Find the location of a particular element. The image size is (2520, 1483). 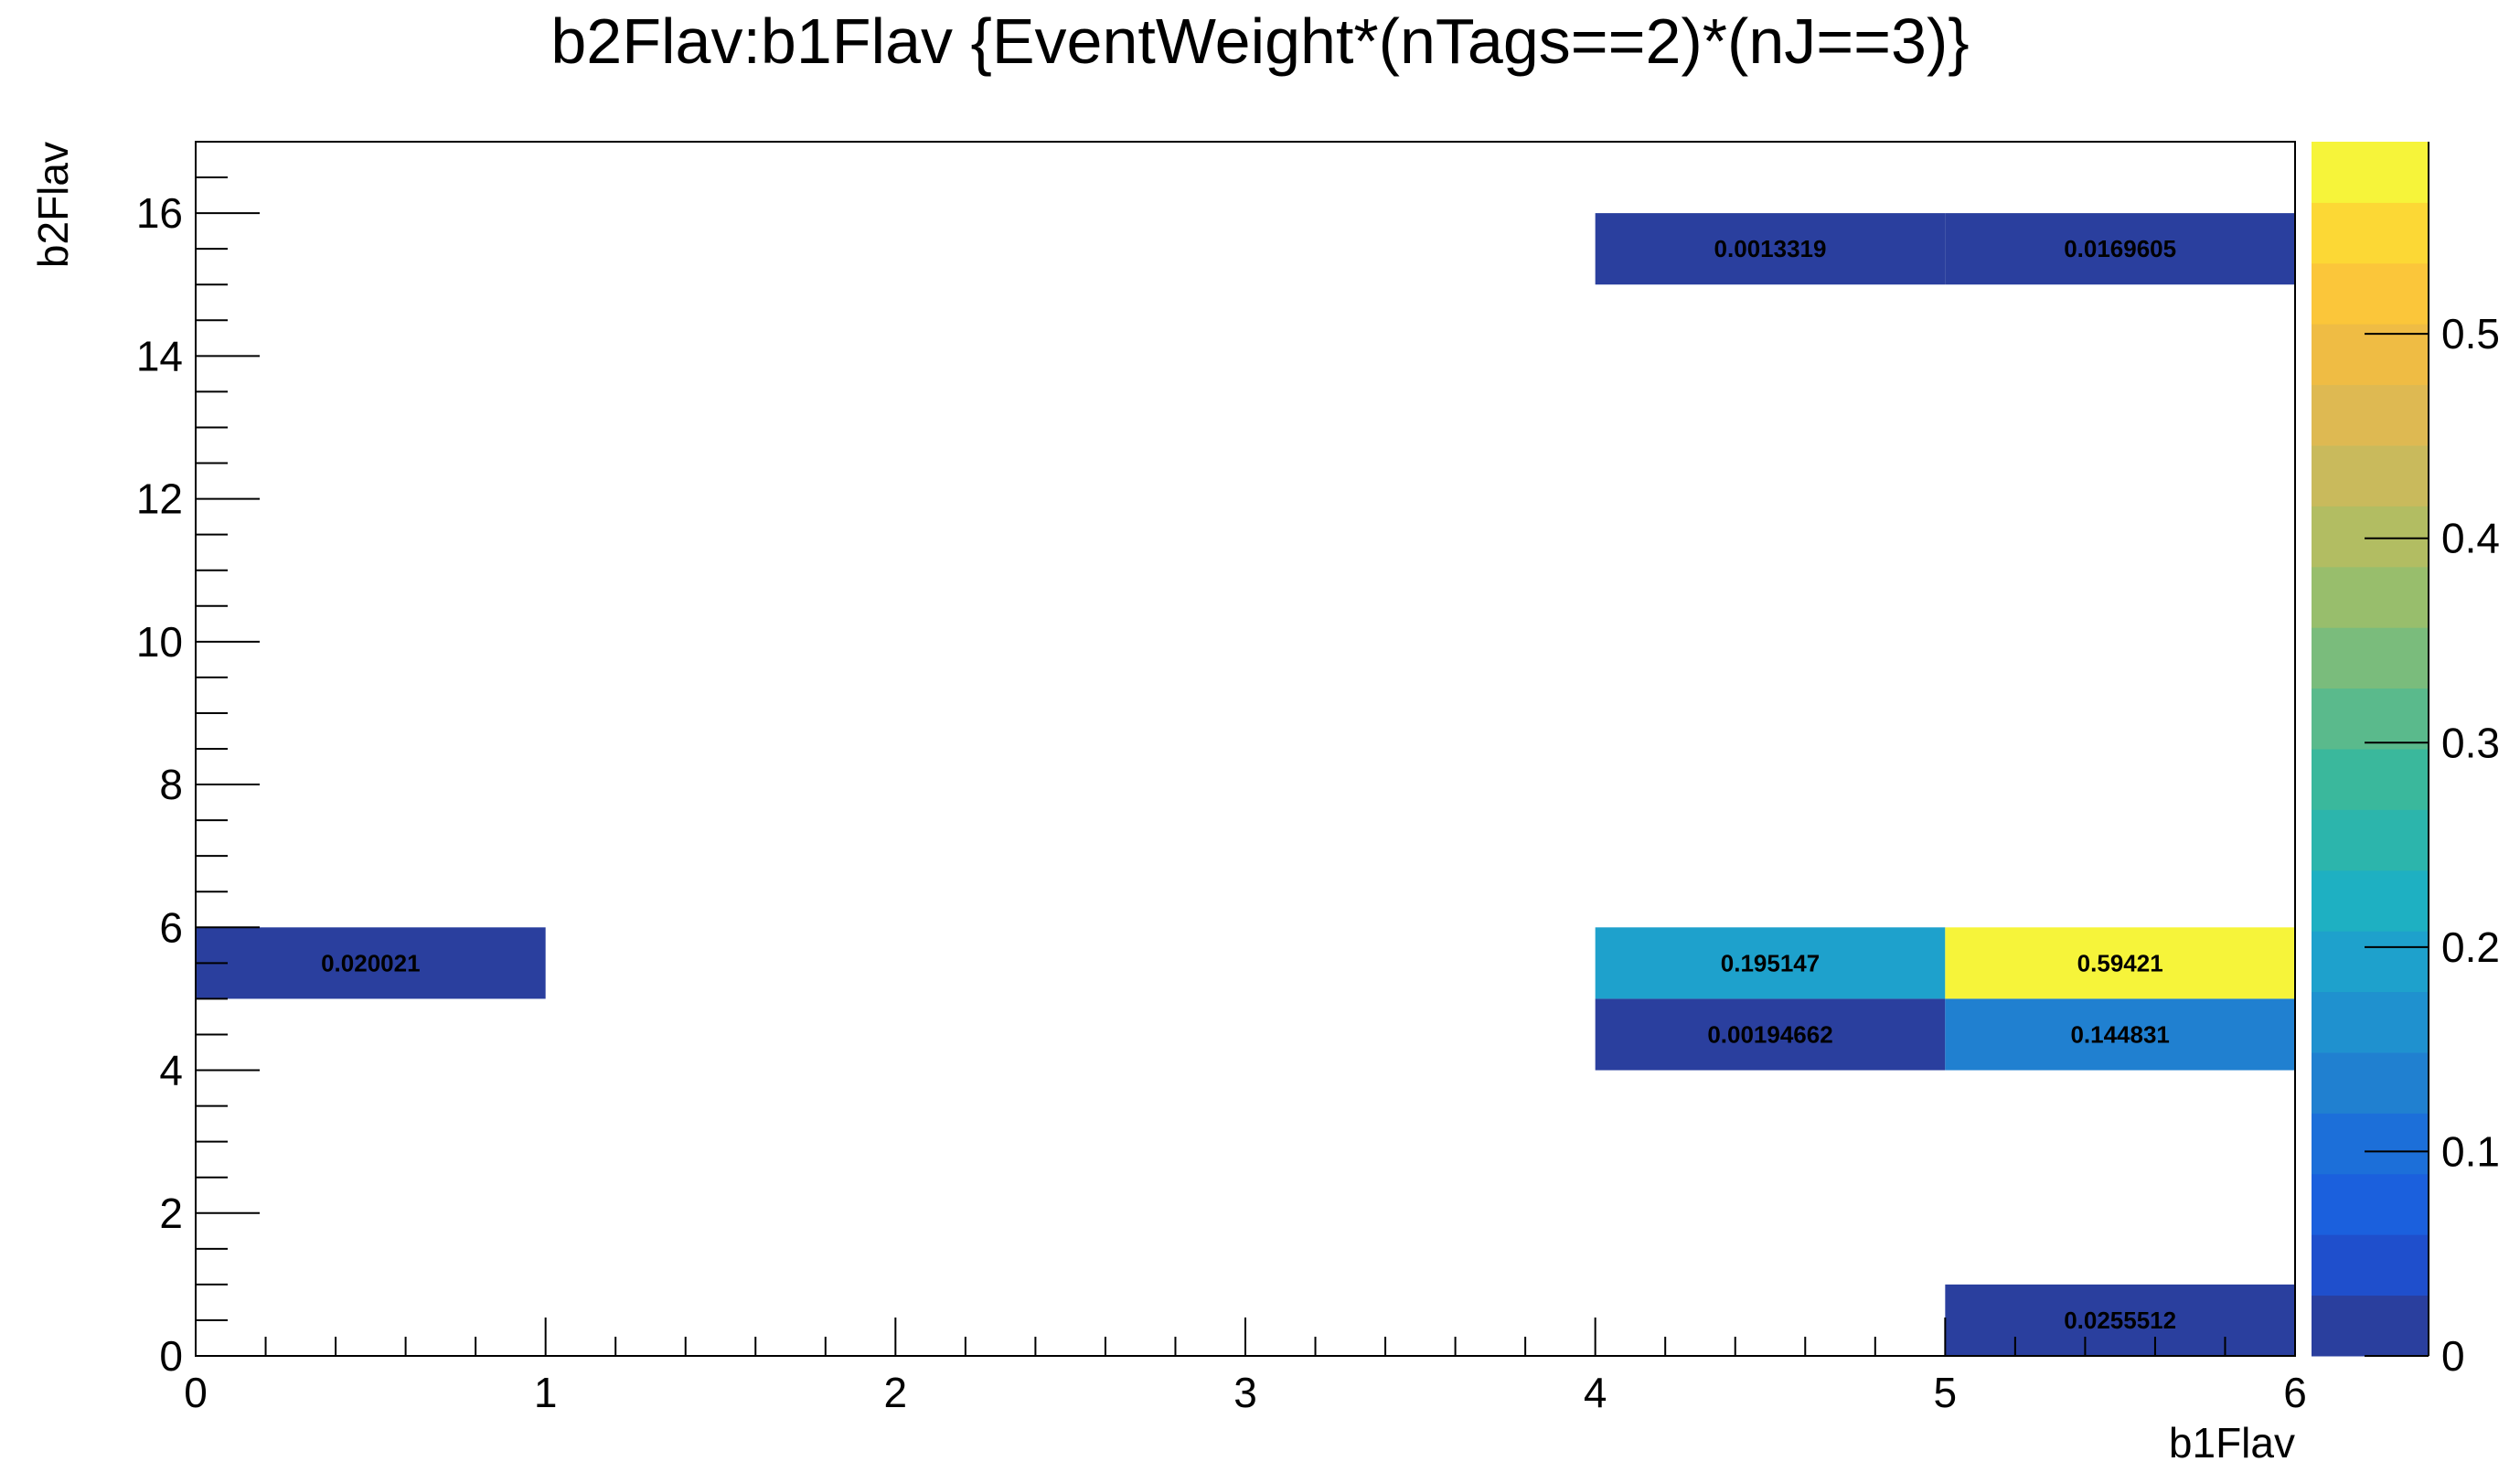

cell-value-label: 0.144831 is located at coordinates (2119, 1034).